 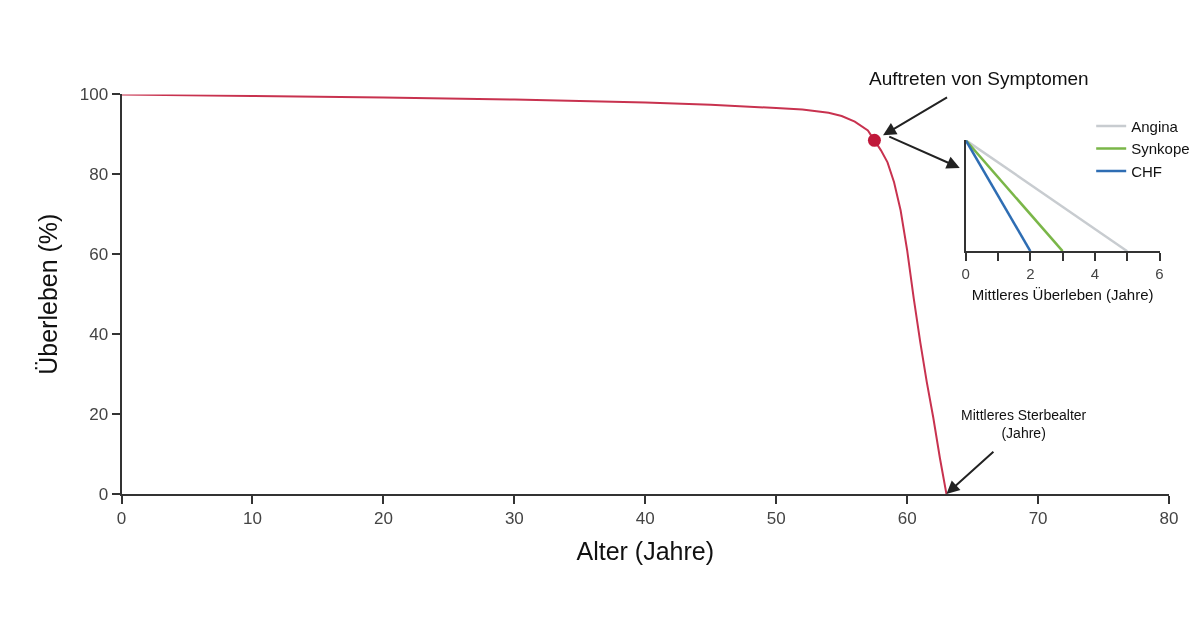 What do you see at coordinates (645, 550) in the screenshot?
I see `x-axis-title: Alter (Jahre)` at bounding box center [645, 550].